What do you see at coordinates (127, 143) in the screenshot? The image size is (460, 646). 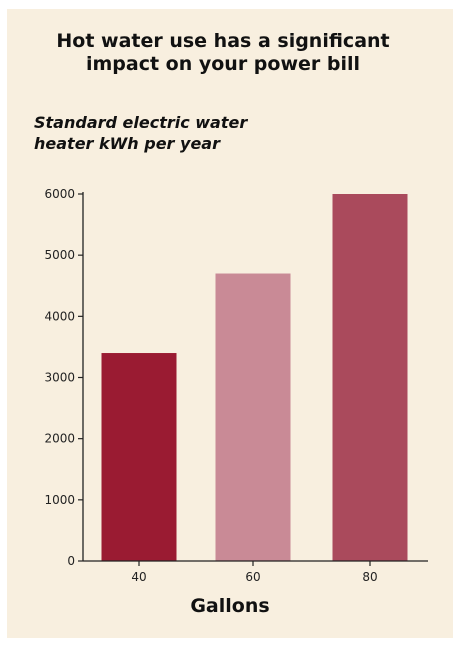 I see `chart-subtitle-line-2: heater kWh per year` at bounding box center [127, 143].